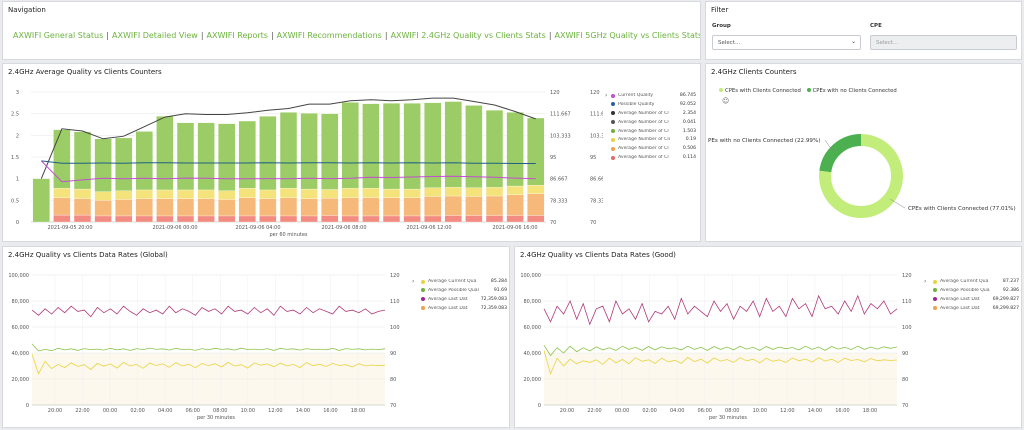  Describe the element at coordinates (627, 35) in the screenshot. I see `nav-link-5ghz-stats: AXWIFI 5GHz Quality vs Clients Stats` at that location.